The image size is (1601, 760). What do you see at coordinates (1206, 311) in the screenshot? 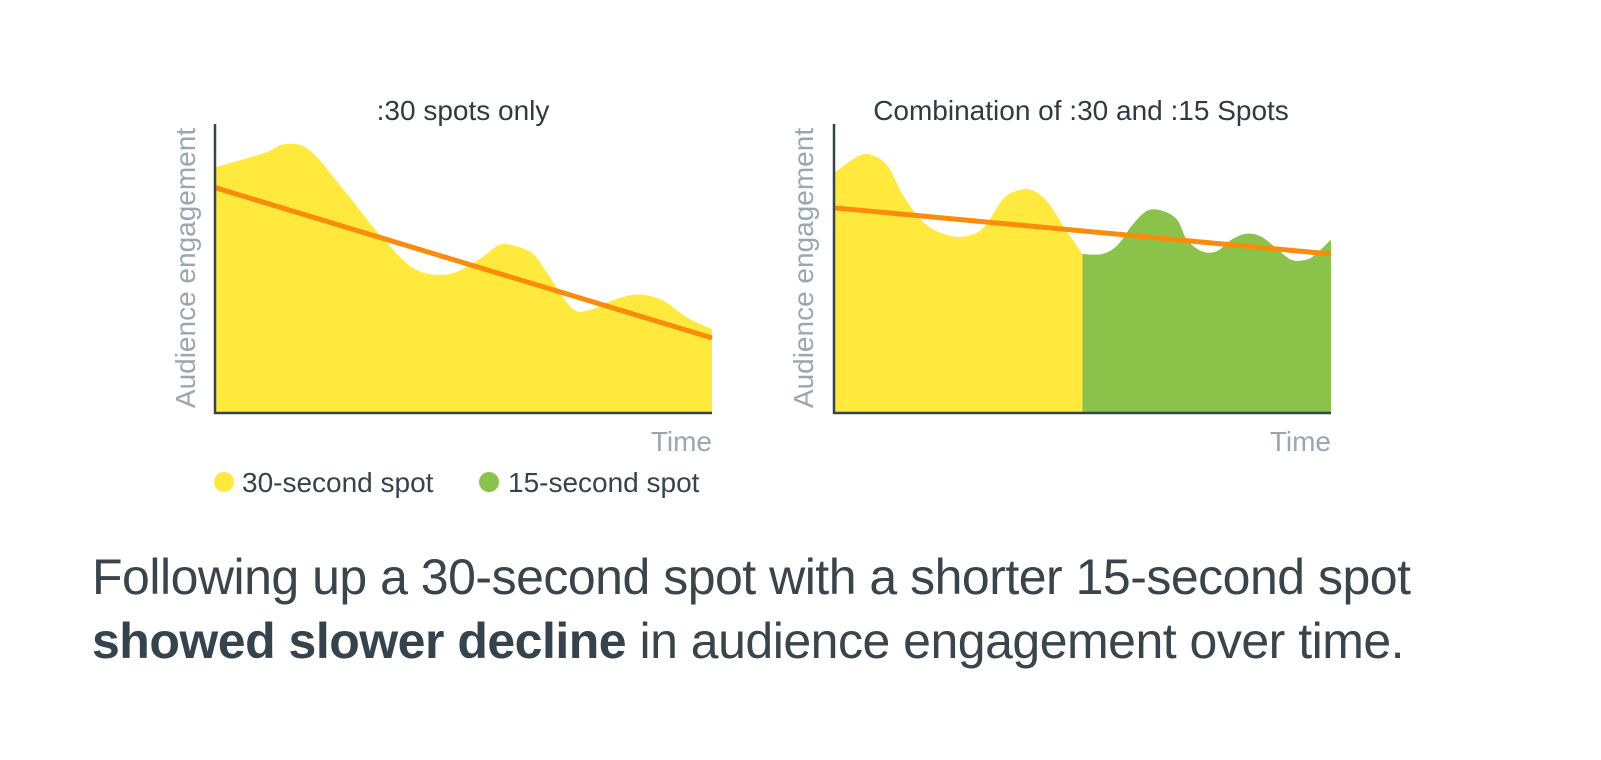
I see `area-series-15-second-spot` at bounding box center [1206, 311].